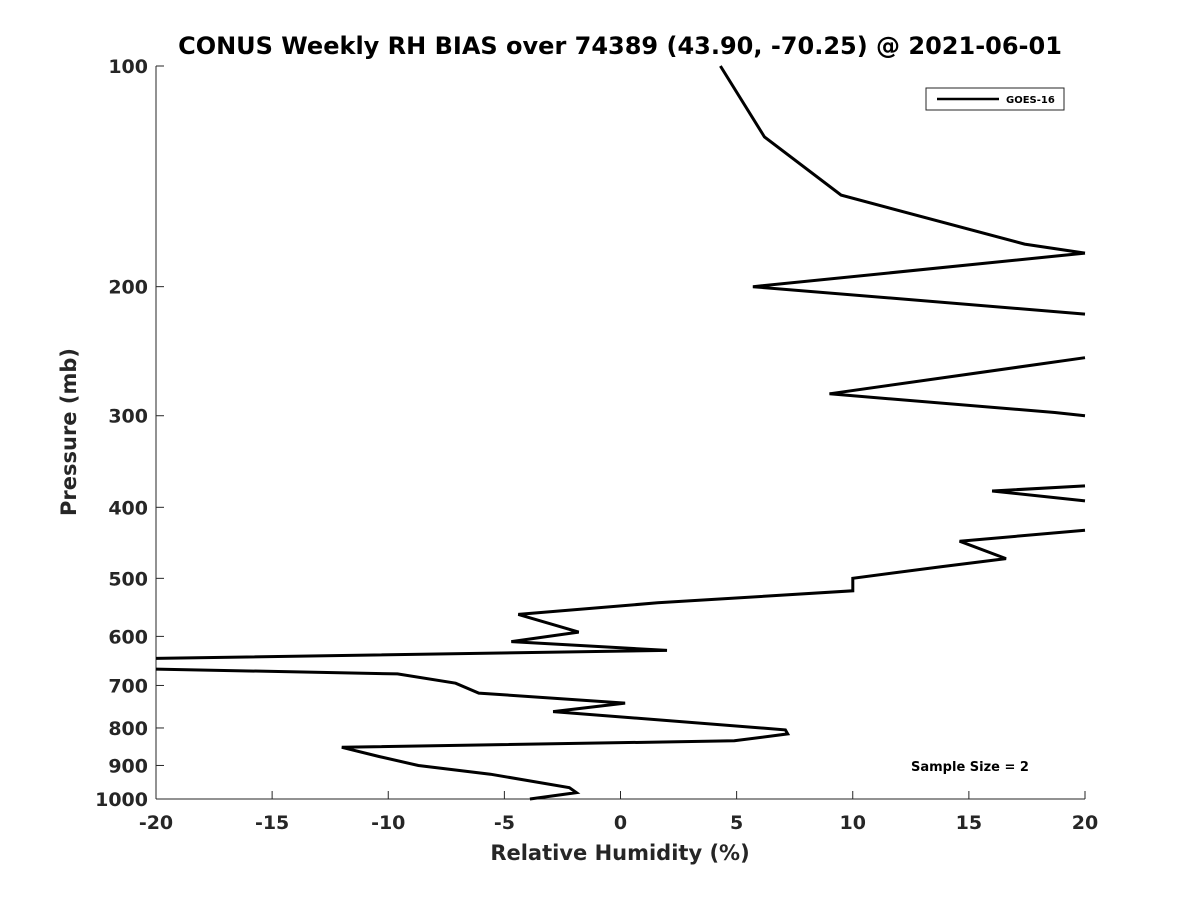  I want to click on y-tick-label: 900, so click(128, 766).